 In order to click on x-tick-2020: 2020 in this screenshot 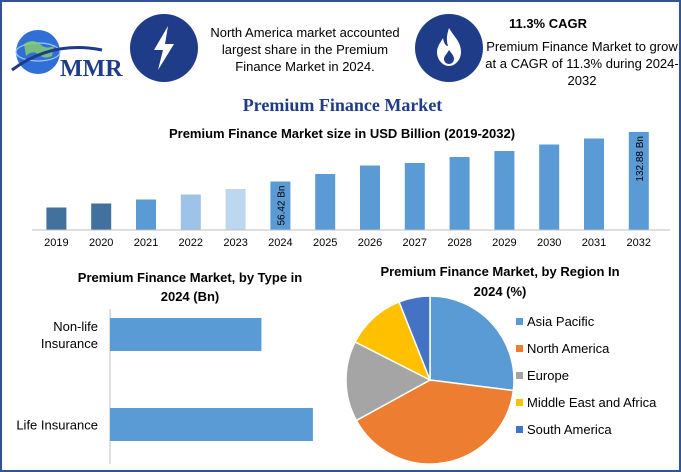, I will do `click(101, 243)`.